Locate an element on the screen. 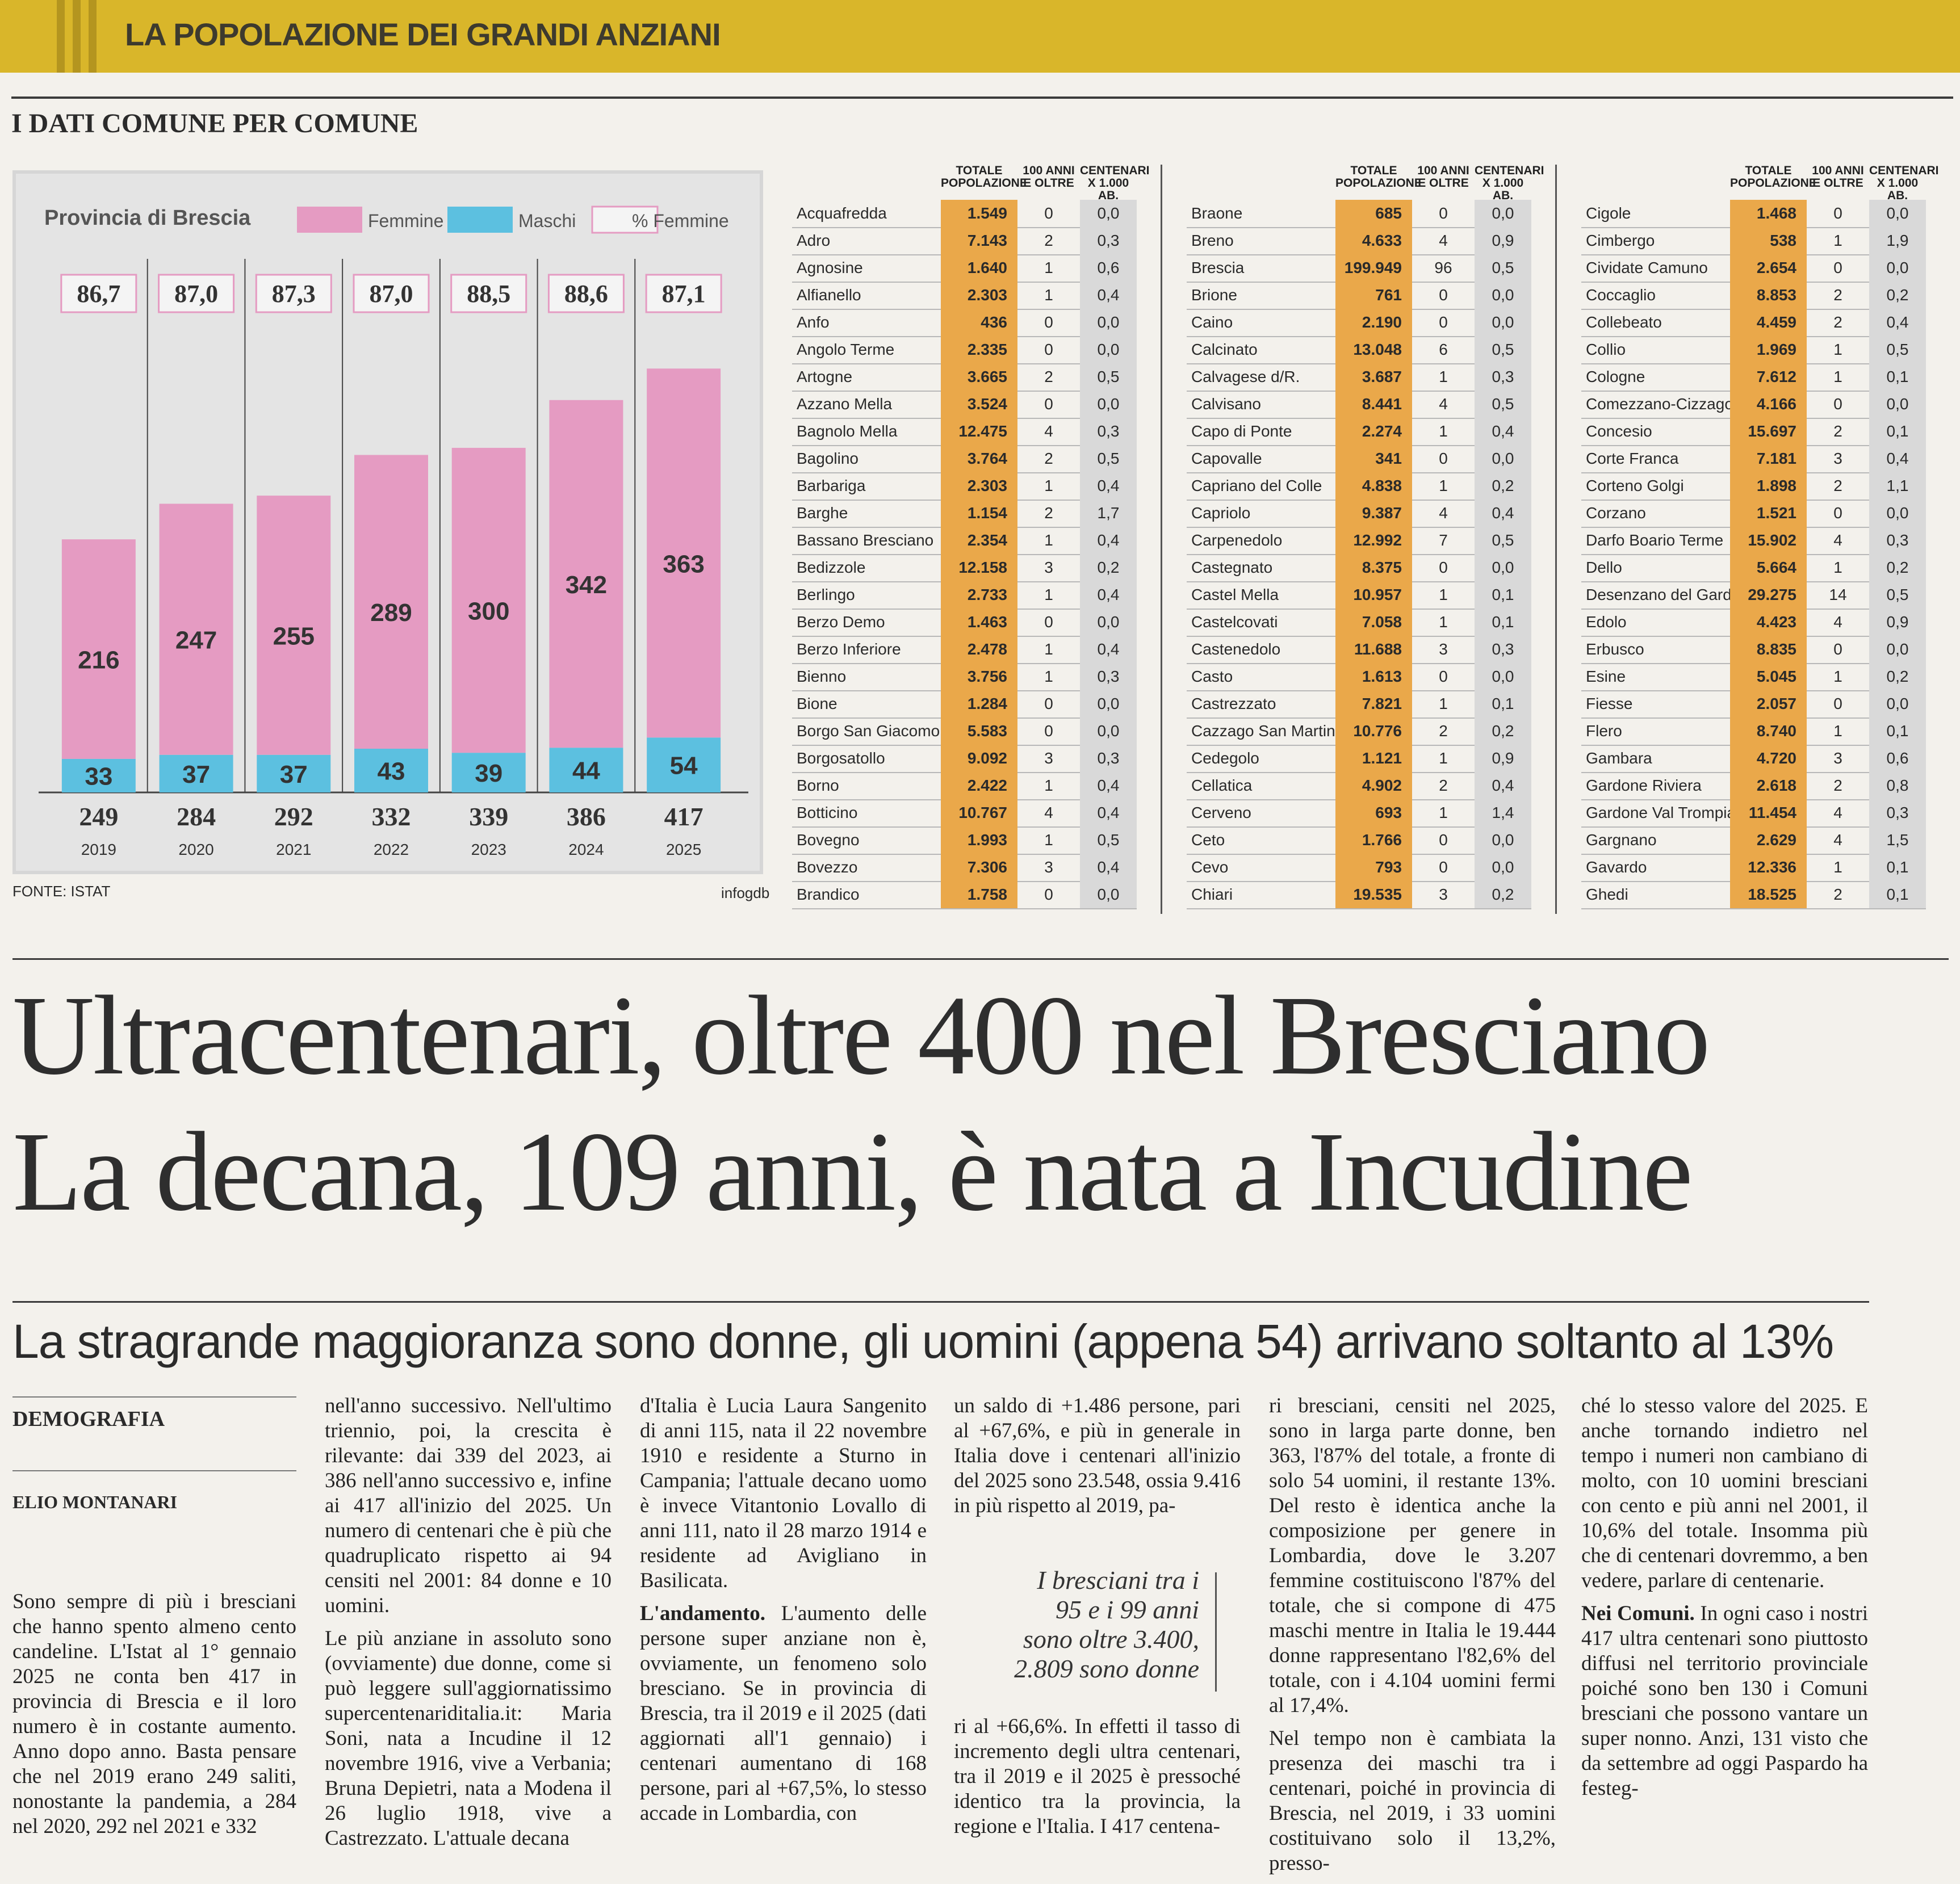  cell-pop: 19.535 is located at coordinates (1373, 894).